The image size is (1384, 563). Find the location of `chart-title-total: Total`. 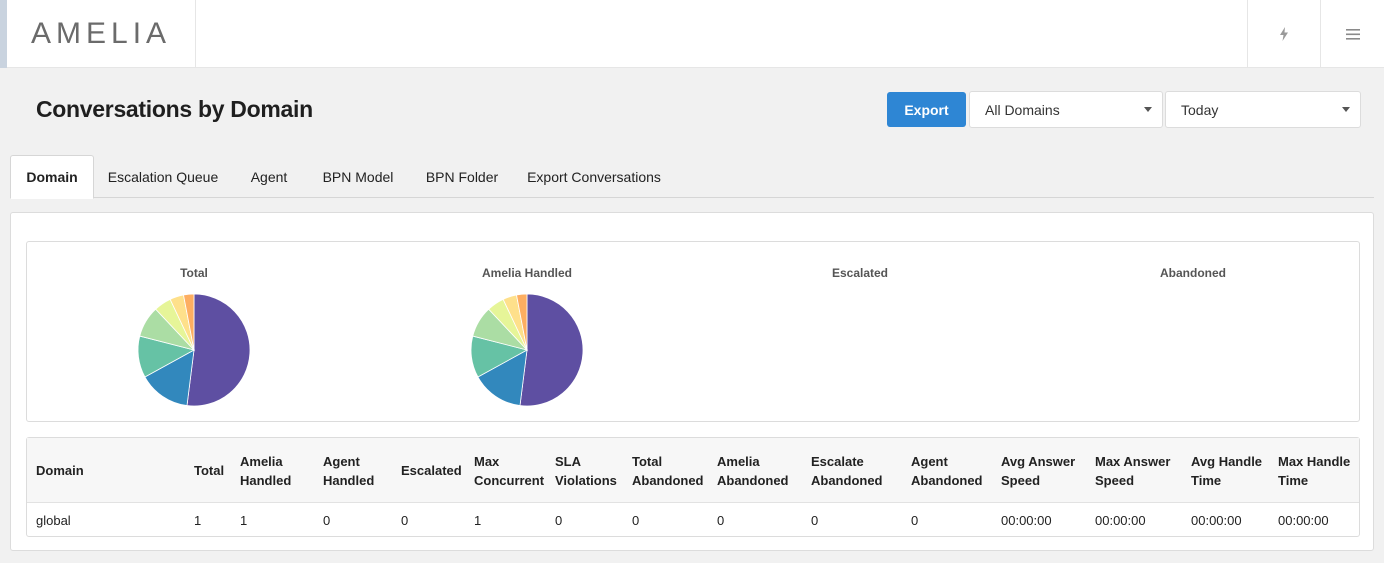

chart-title-total: Total is located at coordinates (194, 273).